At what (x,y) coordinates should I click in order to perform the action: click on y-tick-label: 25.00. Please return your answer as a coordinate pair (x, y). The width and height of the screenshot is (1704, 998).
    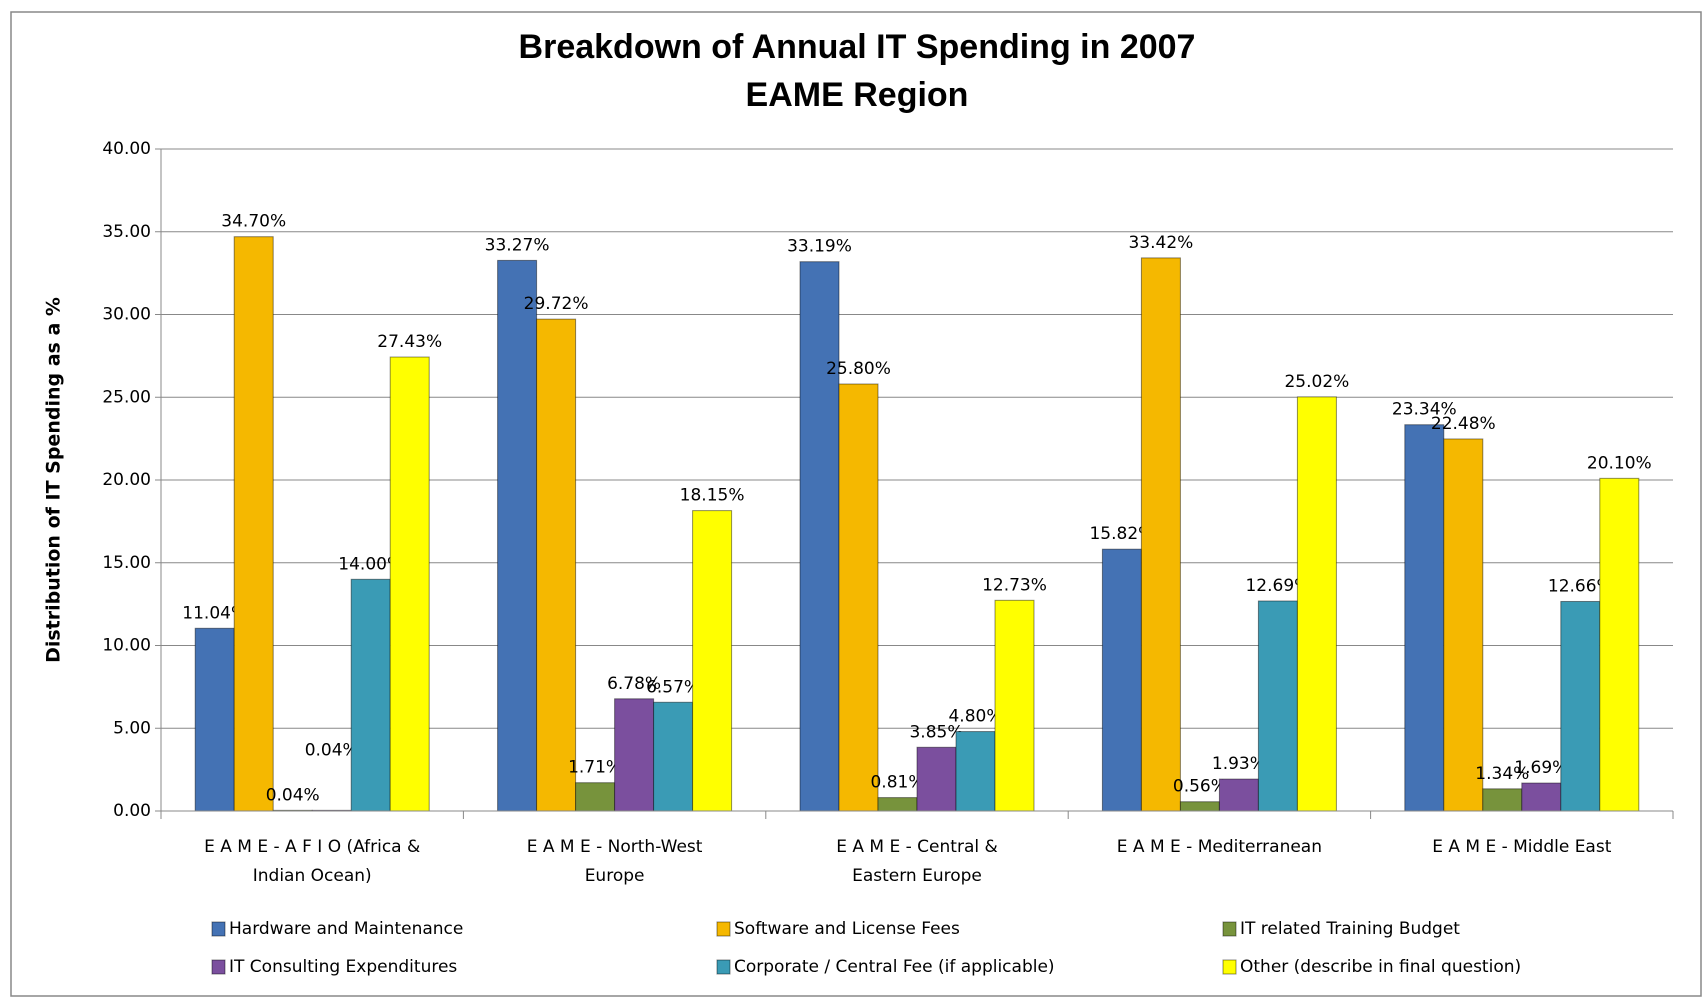
    Looking at the image, I should click on (126, 397).